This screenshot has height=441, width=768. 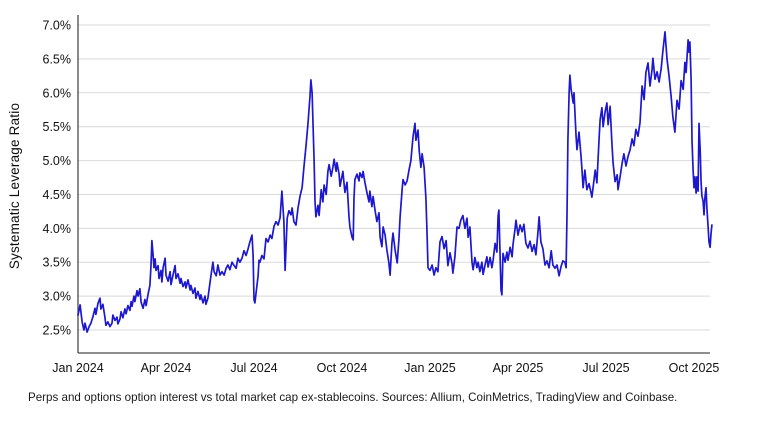 I want to click on x-tick-label: Apr 2025, so click(x=518, y=368).